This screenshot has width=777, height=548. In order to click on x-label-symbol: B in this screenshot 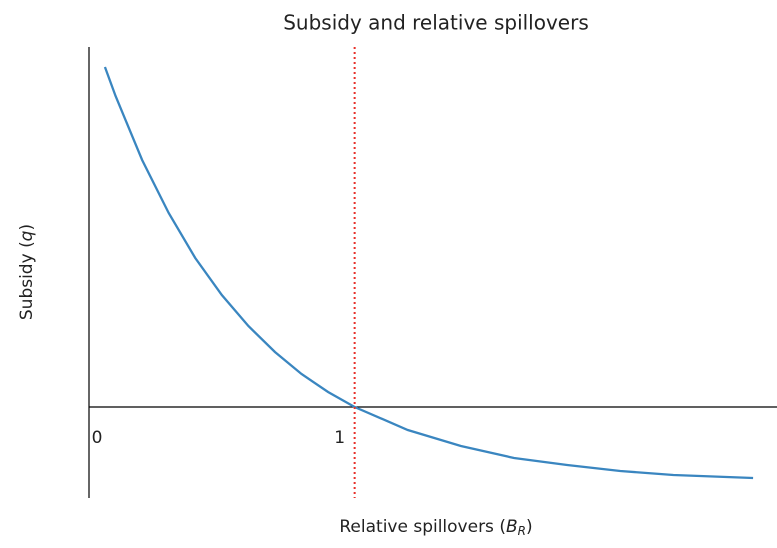, I will do `click(512, 527)`.